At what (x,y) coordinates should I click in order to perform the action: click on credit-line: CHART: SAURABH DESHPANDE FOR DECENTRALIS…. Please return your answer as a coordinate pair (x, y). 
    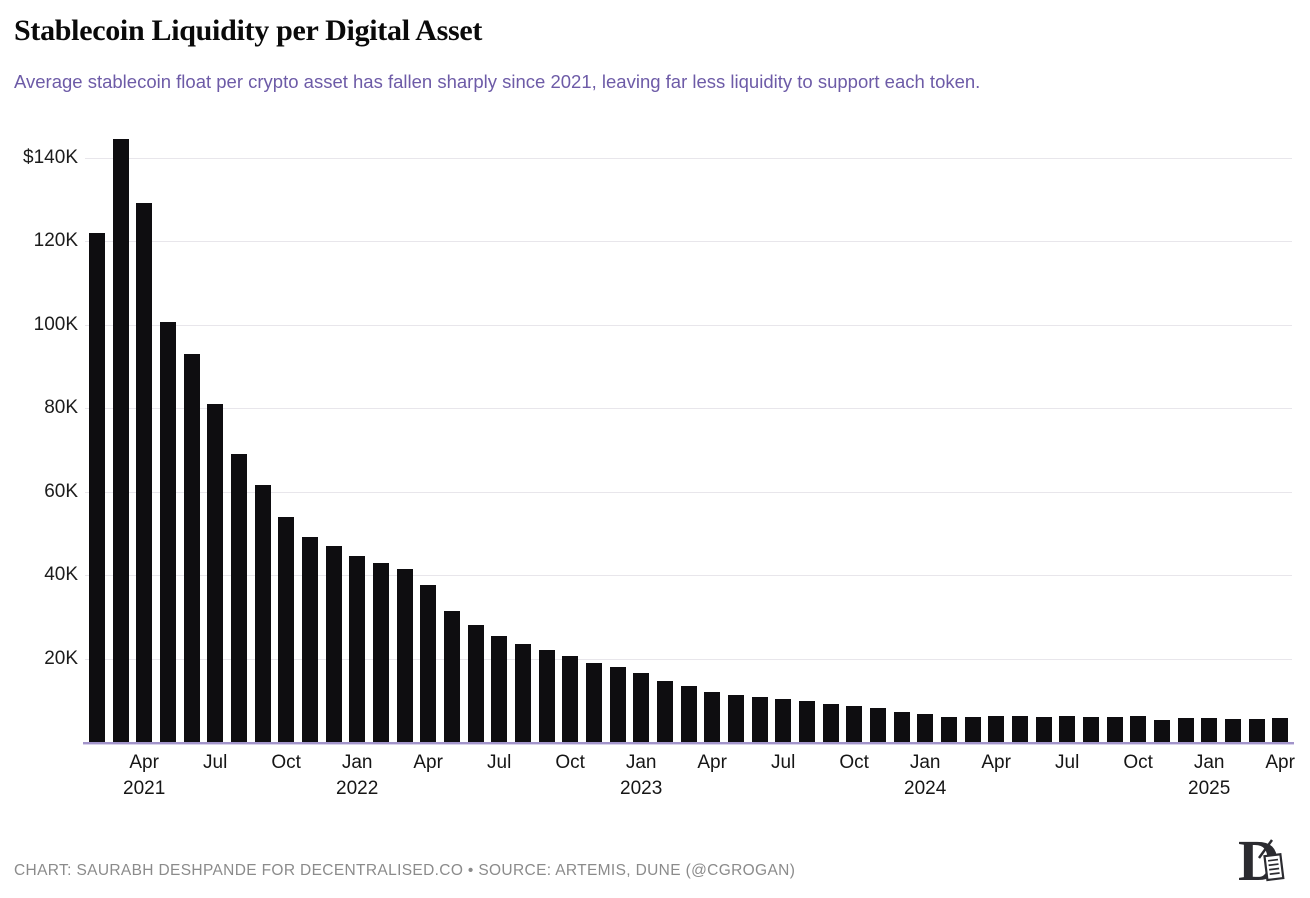
    Looking at the image, I should click on (405, 870).